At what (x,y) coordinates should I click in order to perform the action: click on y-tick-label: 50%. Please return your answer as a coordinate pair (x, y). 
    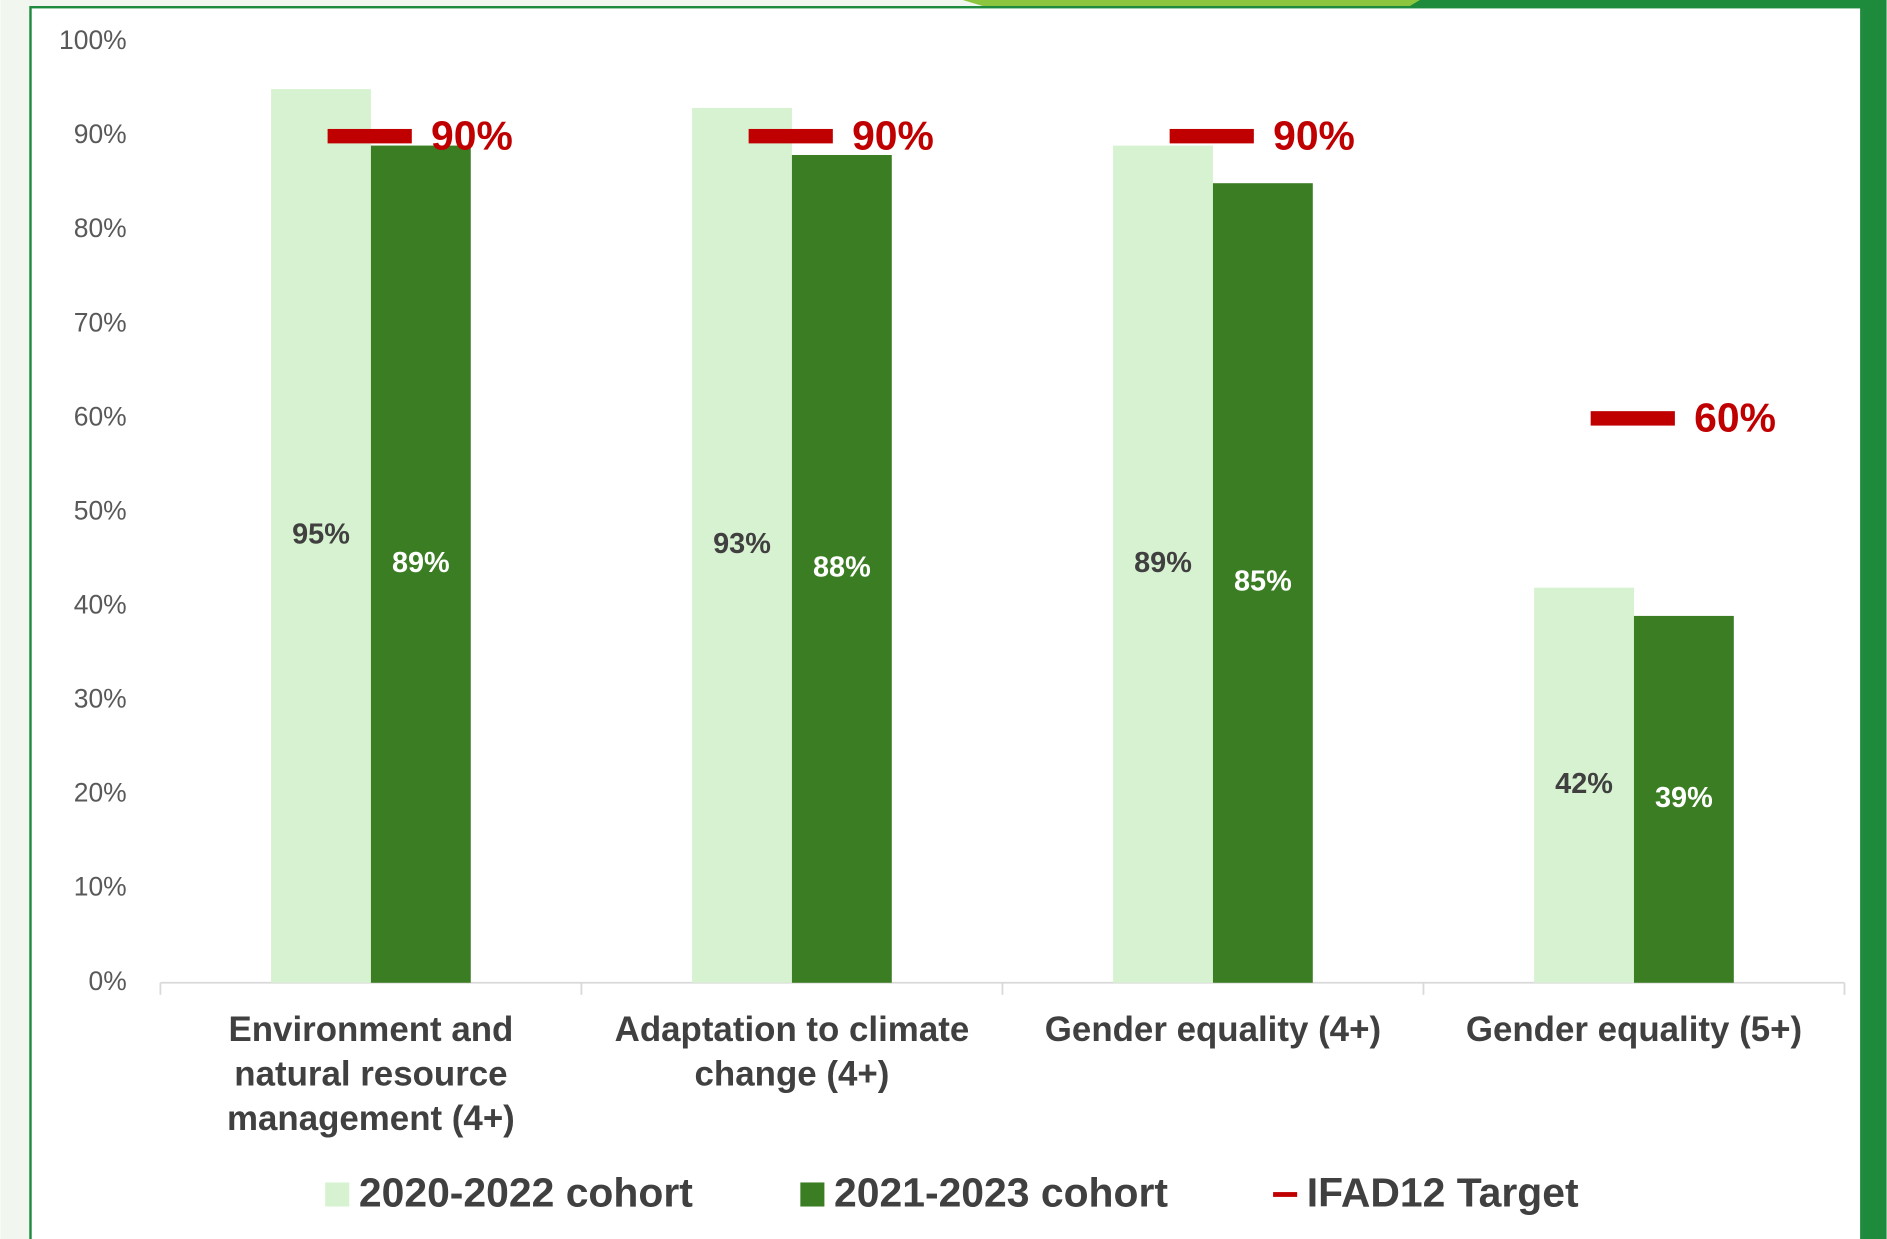
    Looking at the image, I should click on (100, 510).